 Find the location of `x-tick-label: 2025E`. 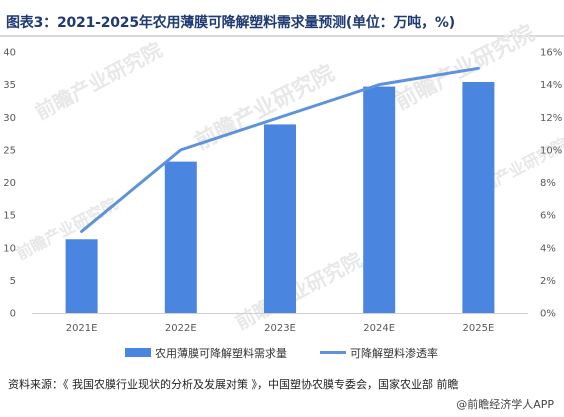

x-tick-label: 2025E is located at coordinates (479, 328).